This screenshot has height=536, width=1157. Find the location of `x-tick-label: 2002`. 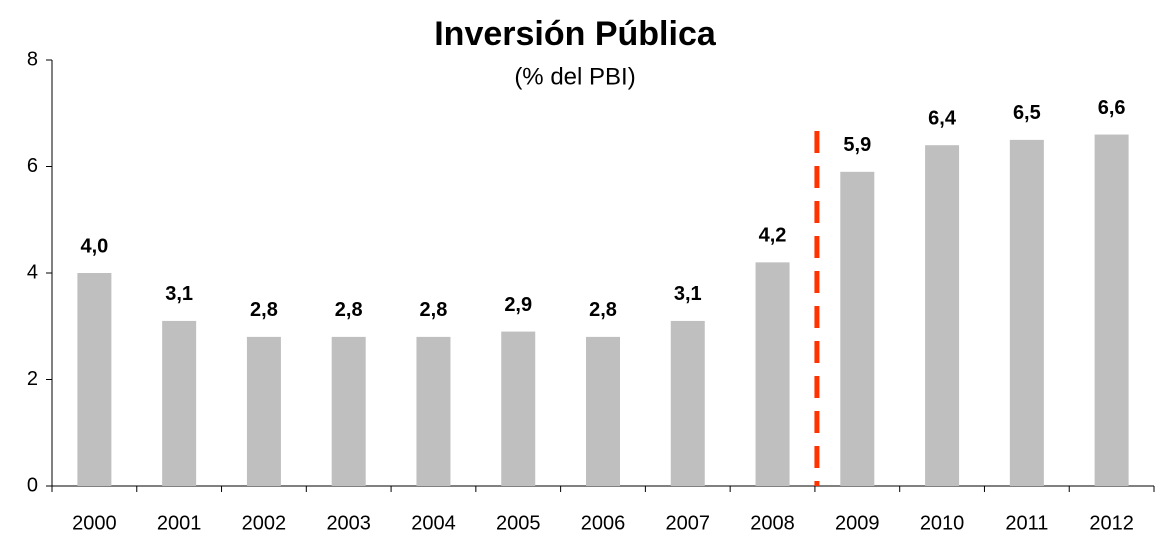

x-tick-label: 2002 is located at coordinates (264, 523).